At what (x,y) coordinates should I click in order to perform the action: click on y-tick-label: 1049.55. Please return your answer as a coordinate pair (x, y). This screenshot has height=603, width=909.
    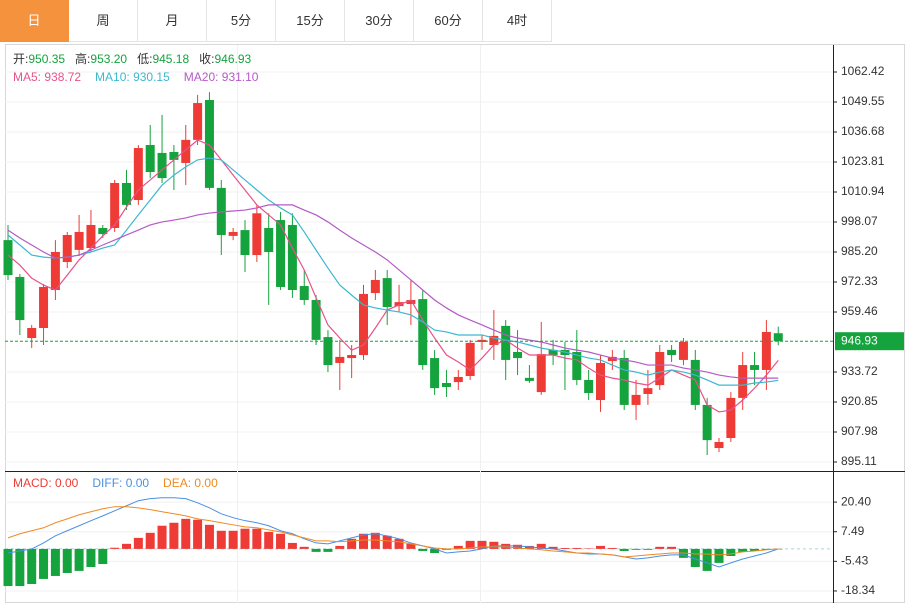
    Looking at the image, I should click on (863, 101).